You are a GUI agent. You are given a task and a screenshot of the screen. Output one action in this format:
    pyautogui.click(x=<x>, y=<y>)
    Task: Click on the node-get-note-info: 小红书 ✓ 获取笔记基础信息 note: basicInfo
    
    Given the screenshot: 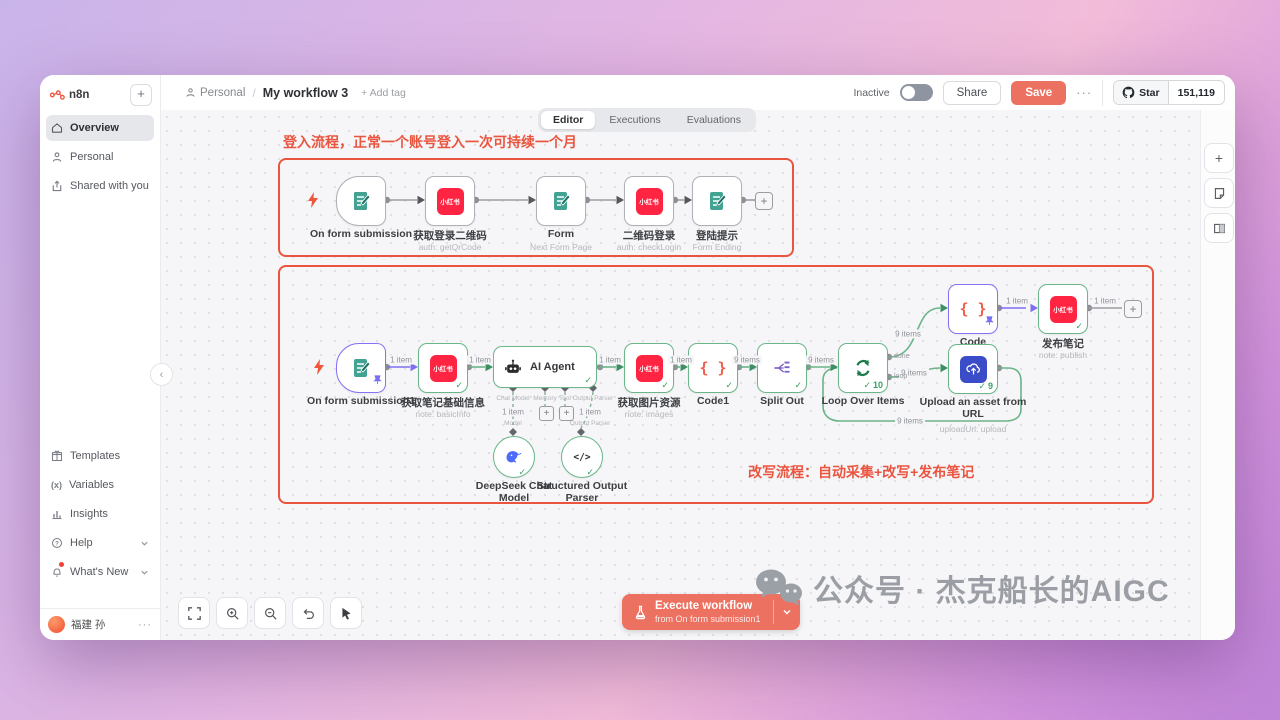 What is the action you would take?
    pyautogui.click(x=443, y=381)
    